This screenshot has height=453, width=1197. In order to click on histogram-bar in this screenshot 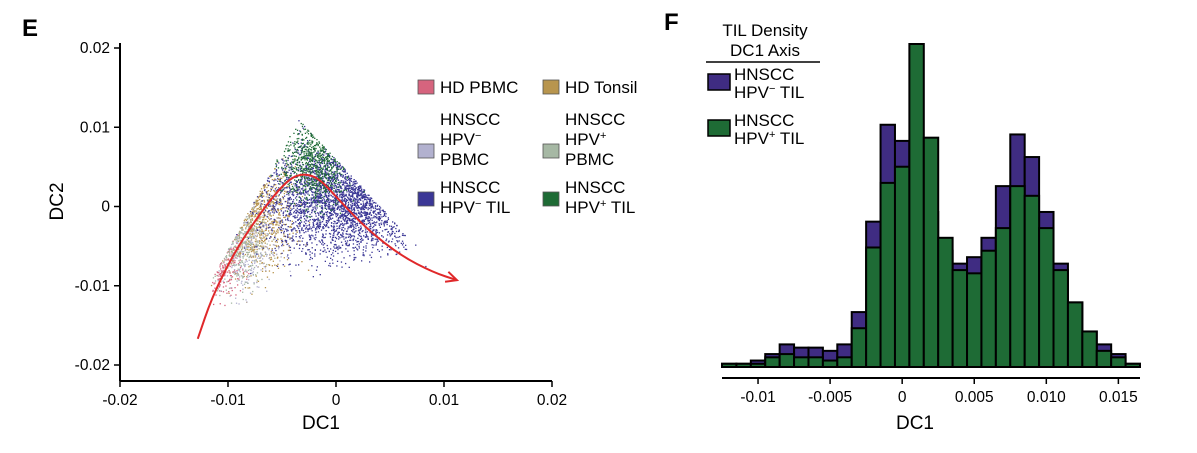, I will do `click(1060, 319)`.